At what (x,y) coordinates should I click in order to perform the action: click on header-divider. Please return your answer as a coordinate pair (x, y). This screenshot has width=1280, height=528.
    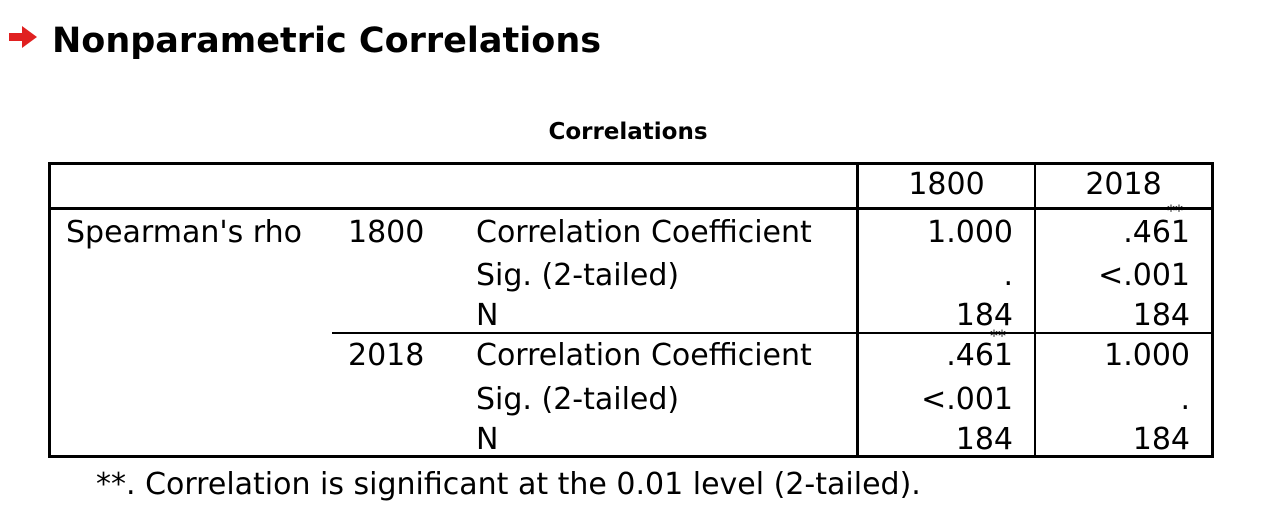
    Looking at the image, I should click on (631, 208).